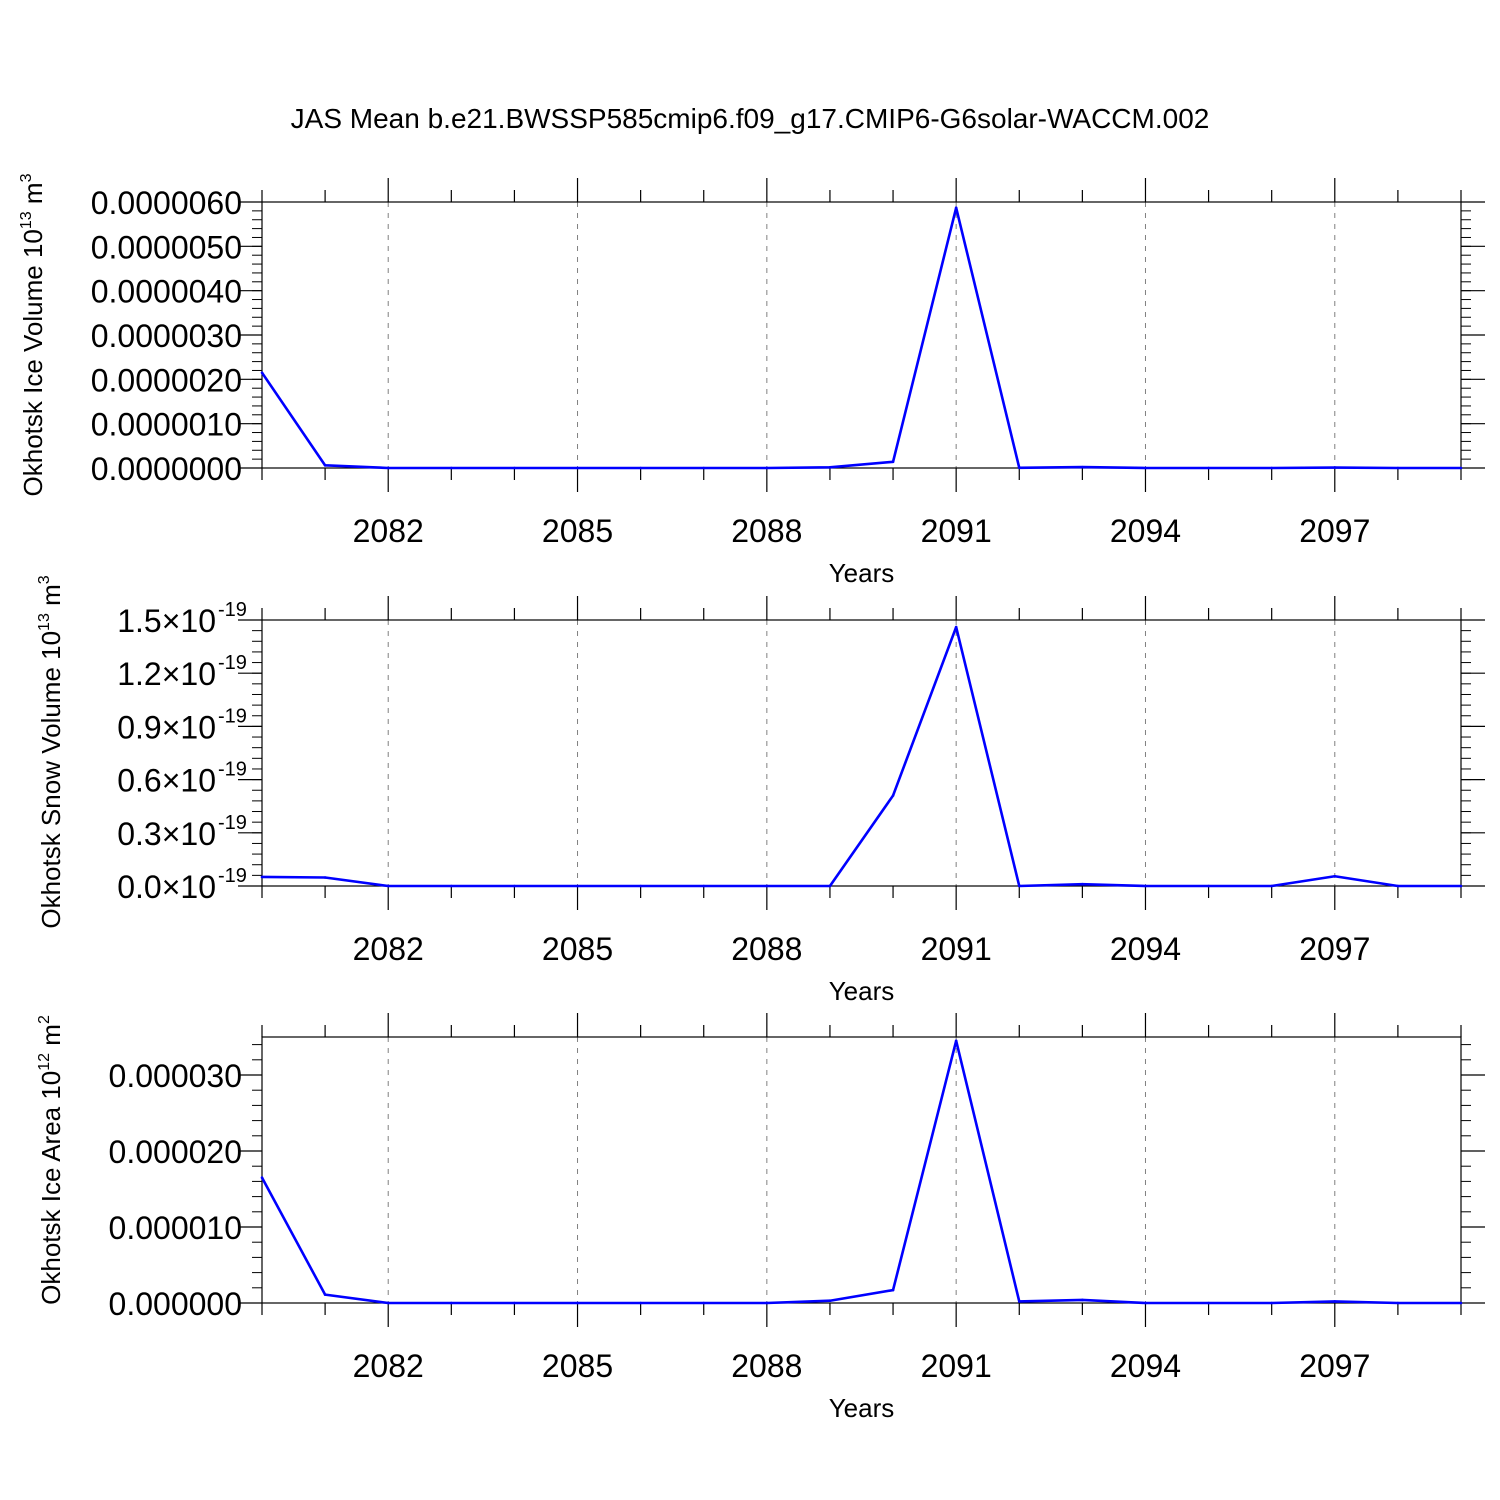 This screenshot has width=1500, height=1500. Describe the element at coordinates (44, 1019) in the screenshot. I see `y-axis-title-unit-exponent: 2` at that location.